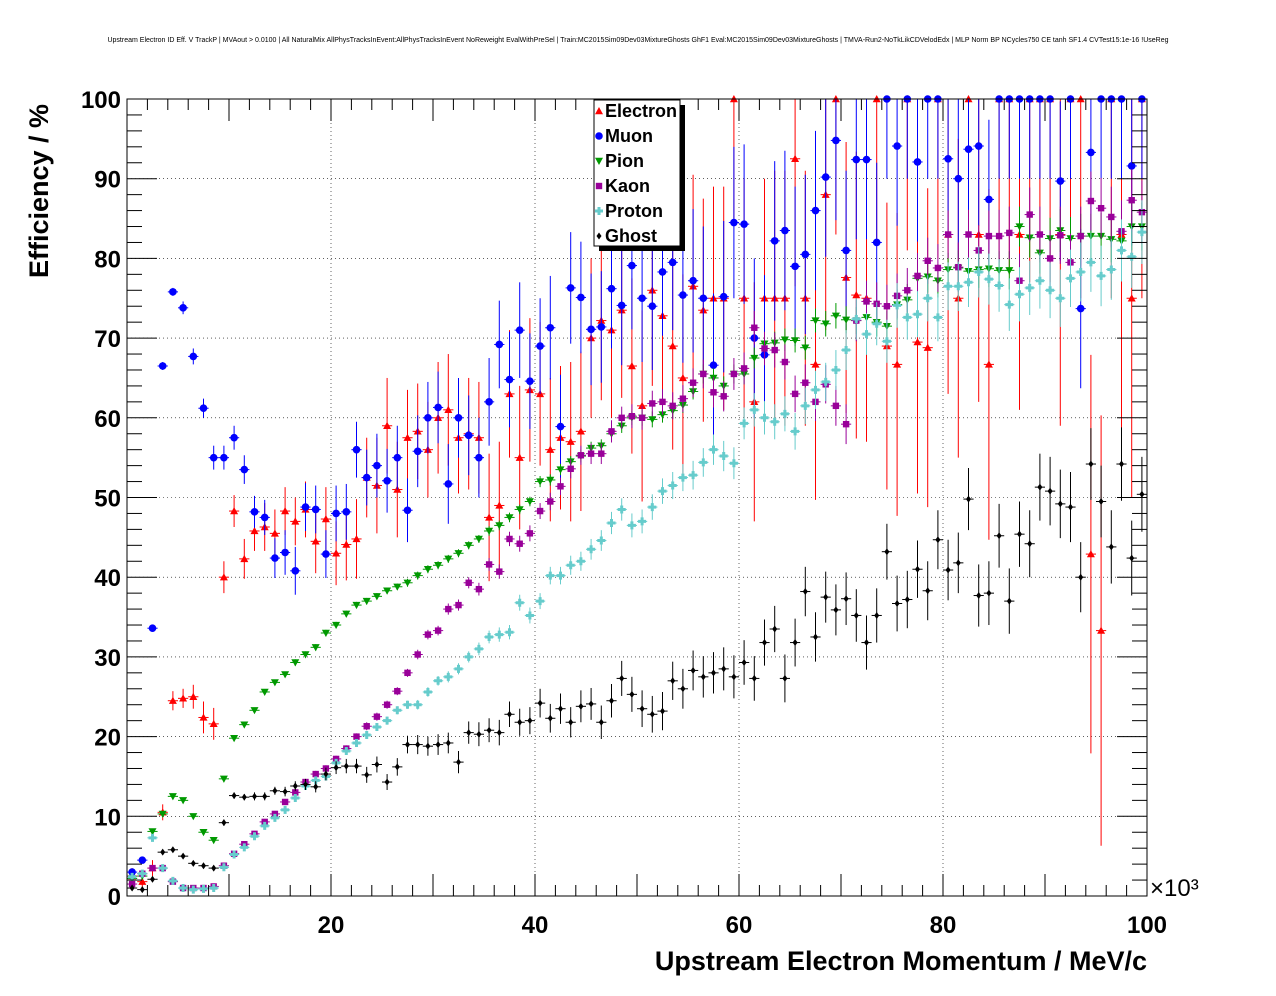 Image resolution: width=1276 pixels, height=996 pixels. What do you see at coordinates (627, 186) in the screenshot?
I see `legend-label-kaon: Kaon` at bounding box center [627, 186].